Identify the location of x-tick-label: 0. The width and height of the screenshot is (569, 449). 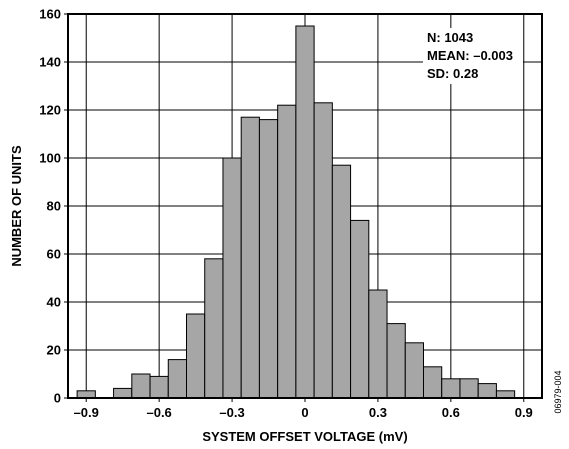
(304, 412).